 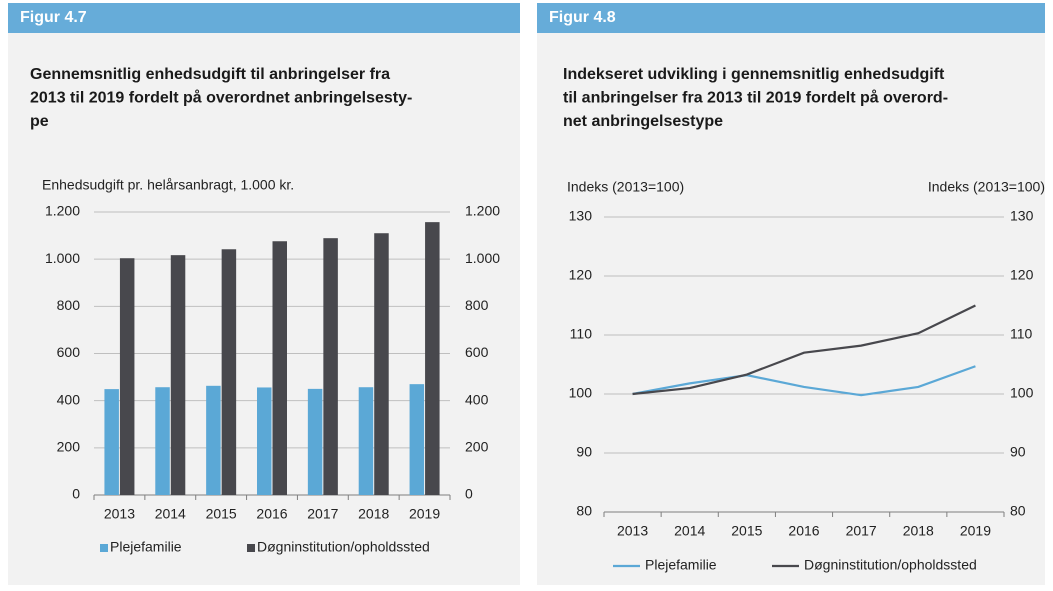 I want to click on y2-tick-label: 100, so click(x=1022, y=393).